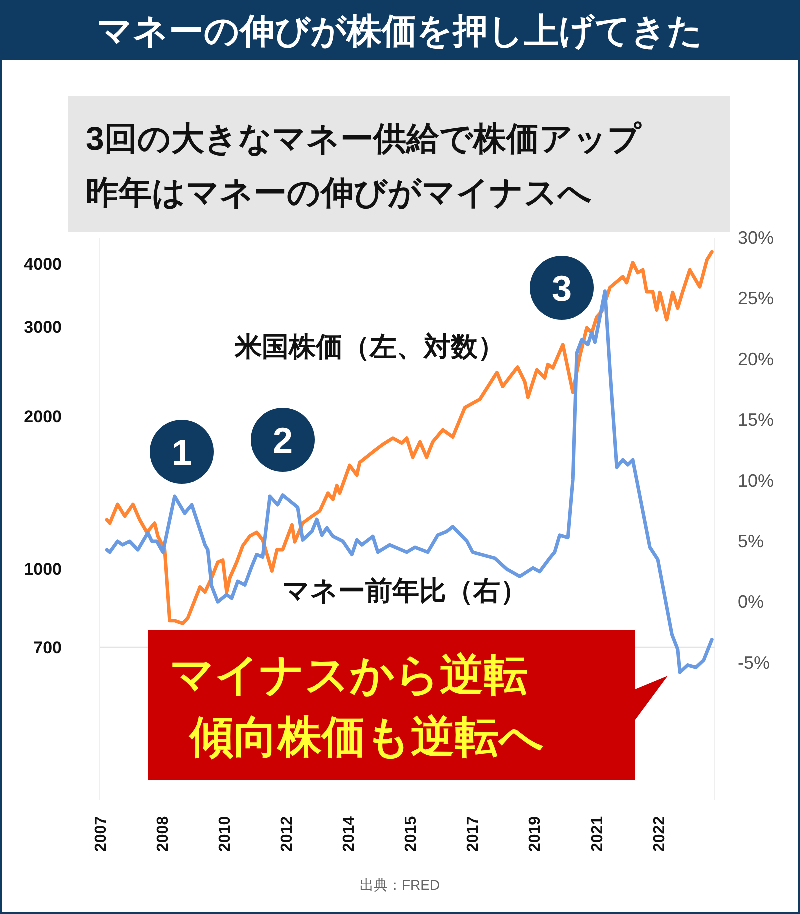 The image size is (800, 914). What do you see at coordinates (756, 298) in the screenshot?
I see `y2-tick-label: 25%` at bounding box center [756, 298].